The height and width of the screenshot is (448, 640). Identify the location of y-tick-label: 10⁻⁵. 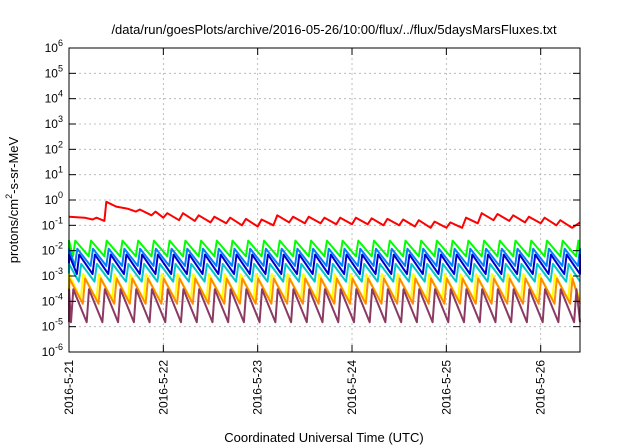
(52, 325).